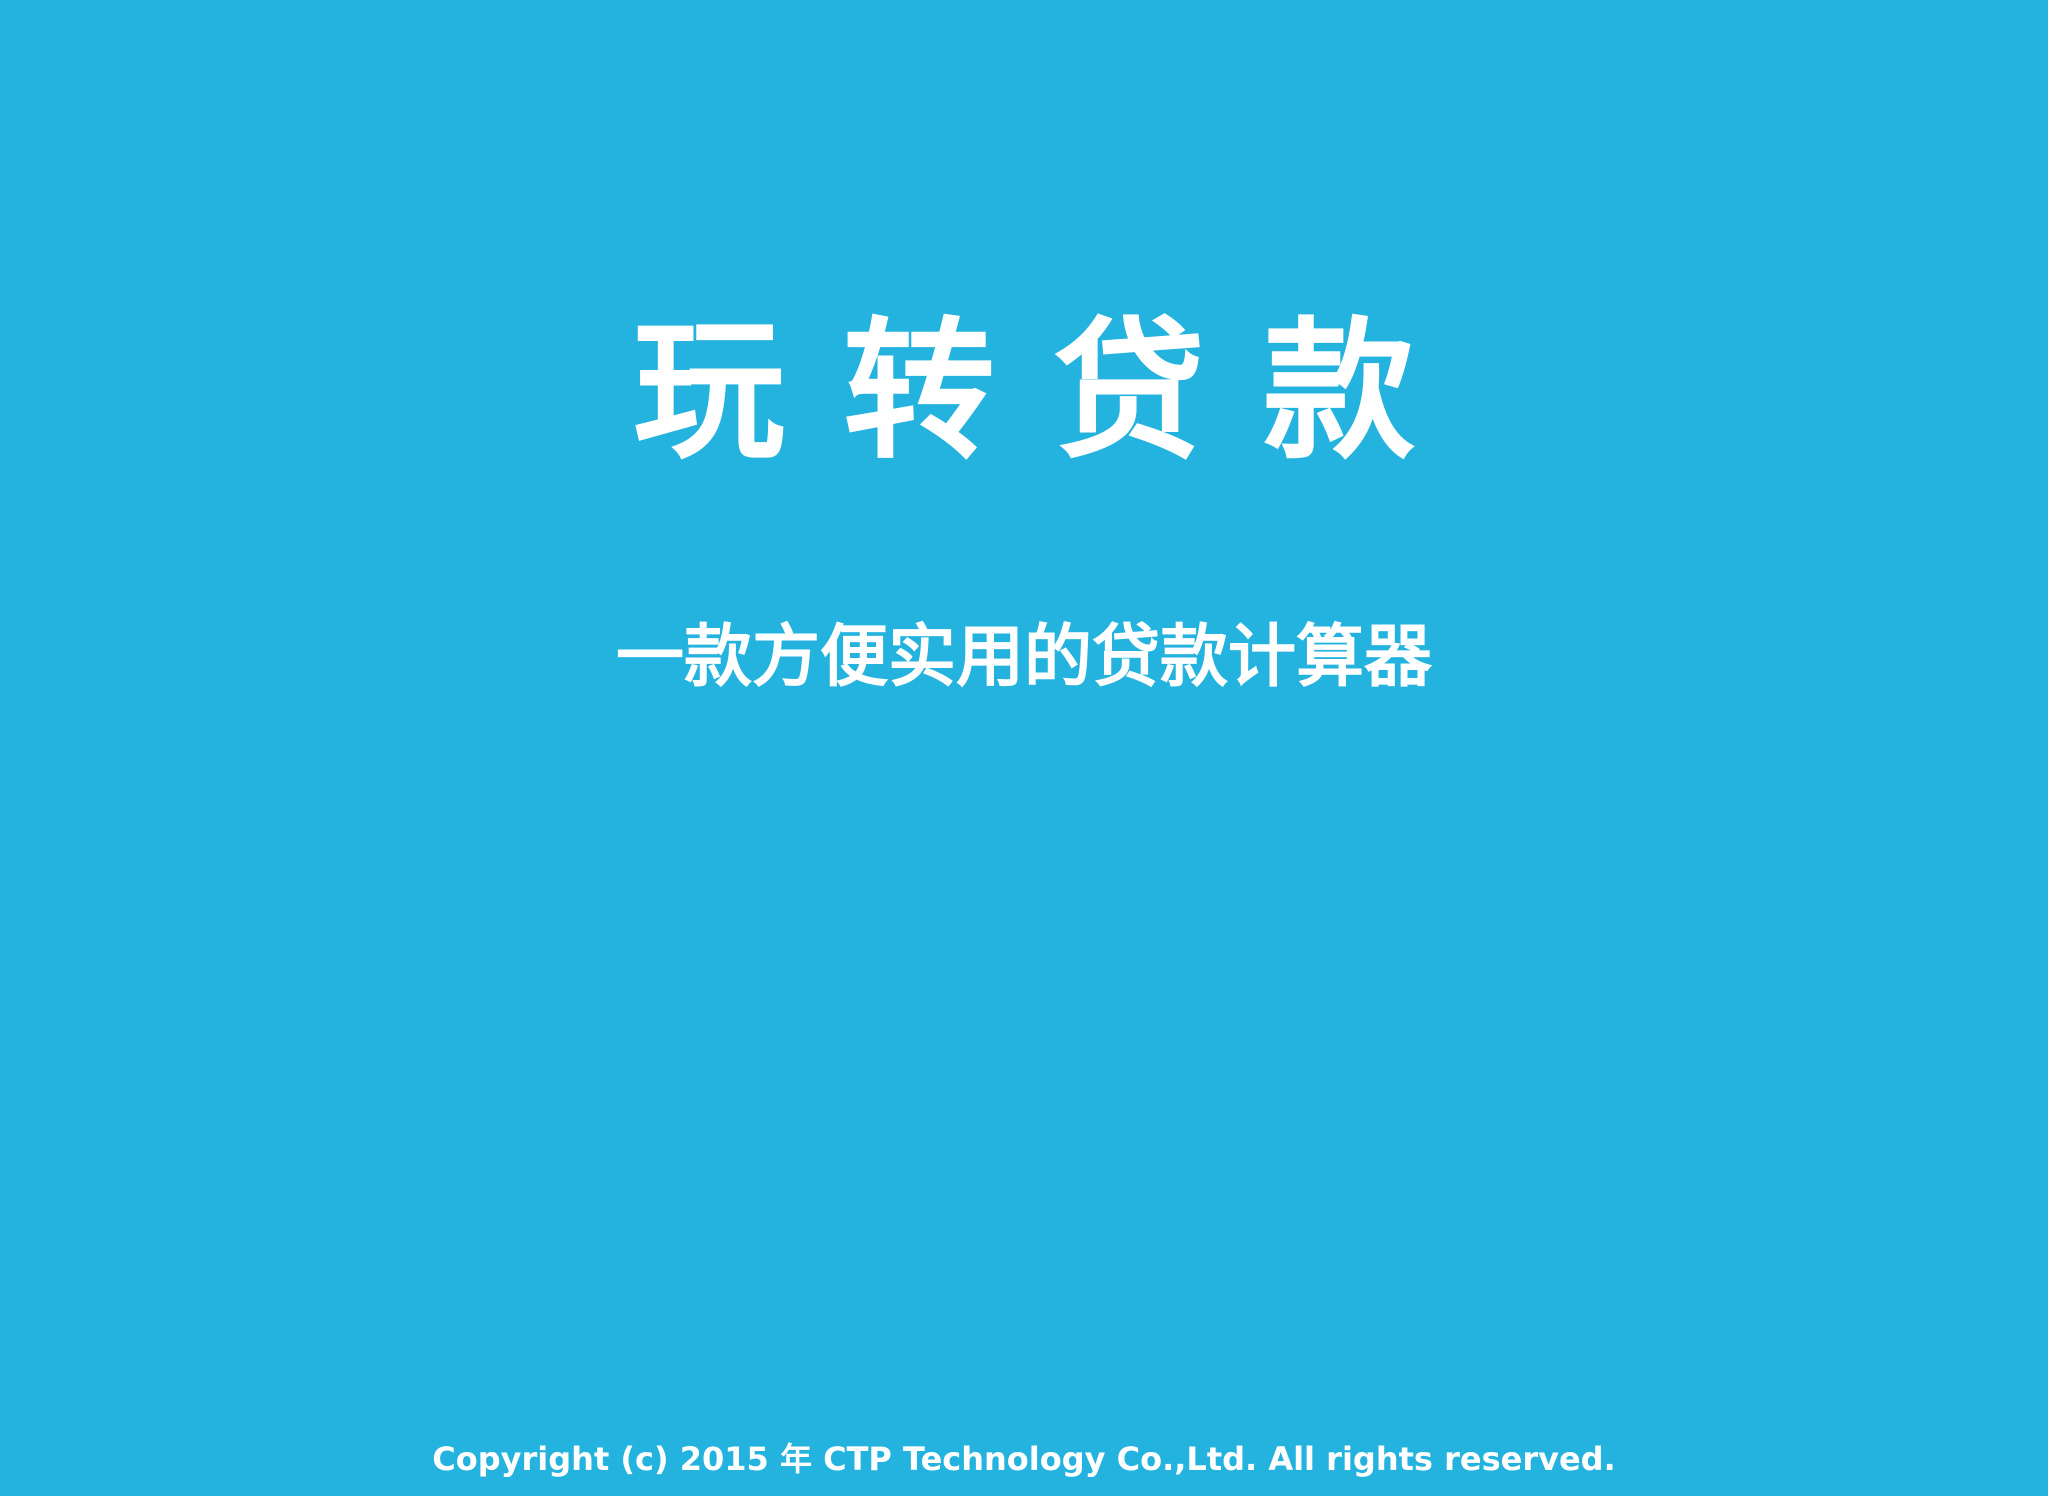 The height and width of the screenshot is (1496, 2048). I want to click on app-title: 玩转贷款, so click(1053, 391).